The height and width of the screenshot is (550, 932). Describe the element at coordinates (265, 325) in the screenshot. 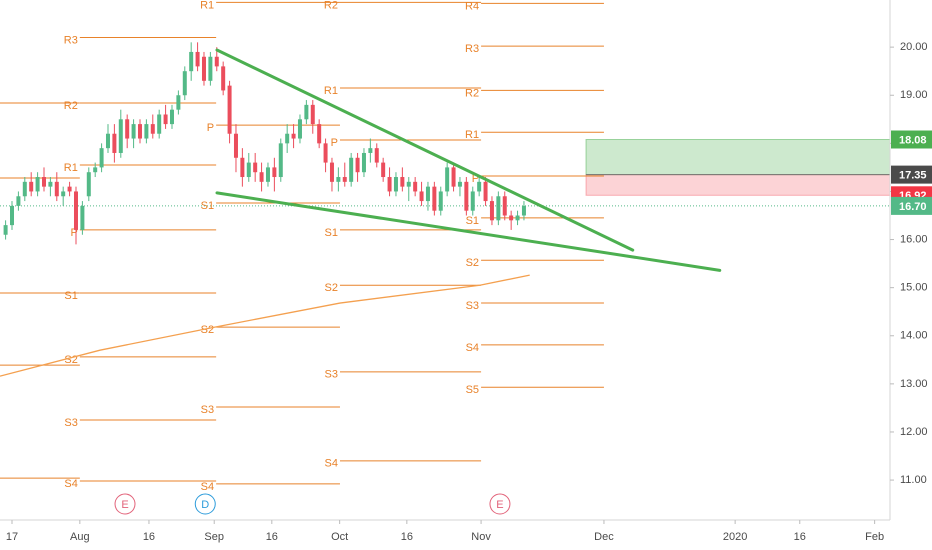

I see `moving-average` at that location.